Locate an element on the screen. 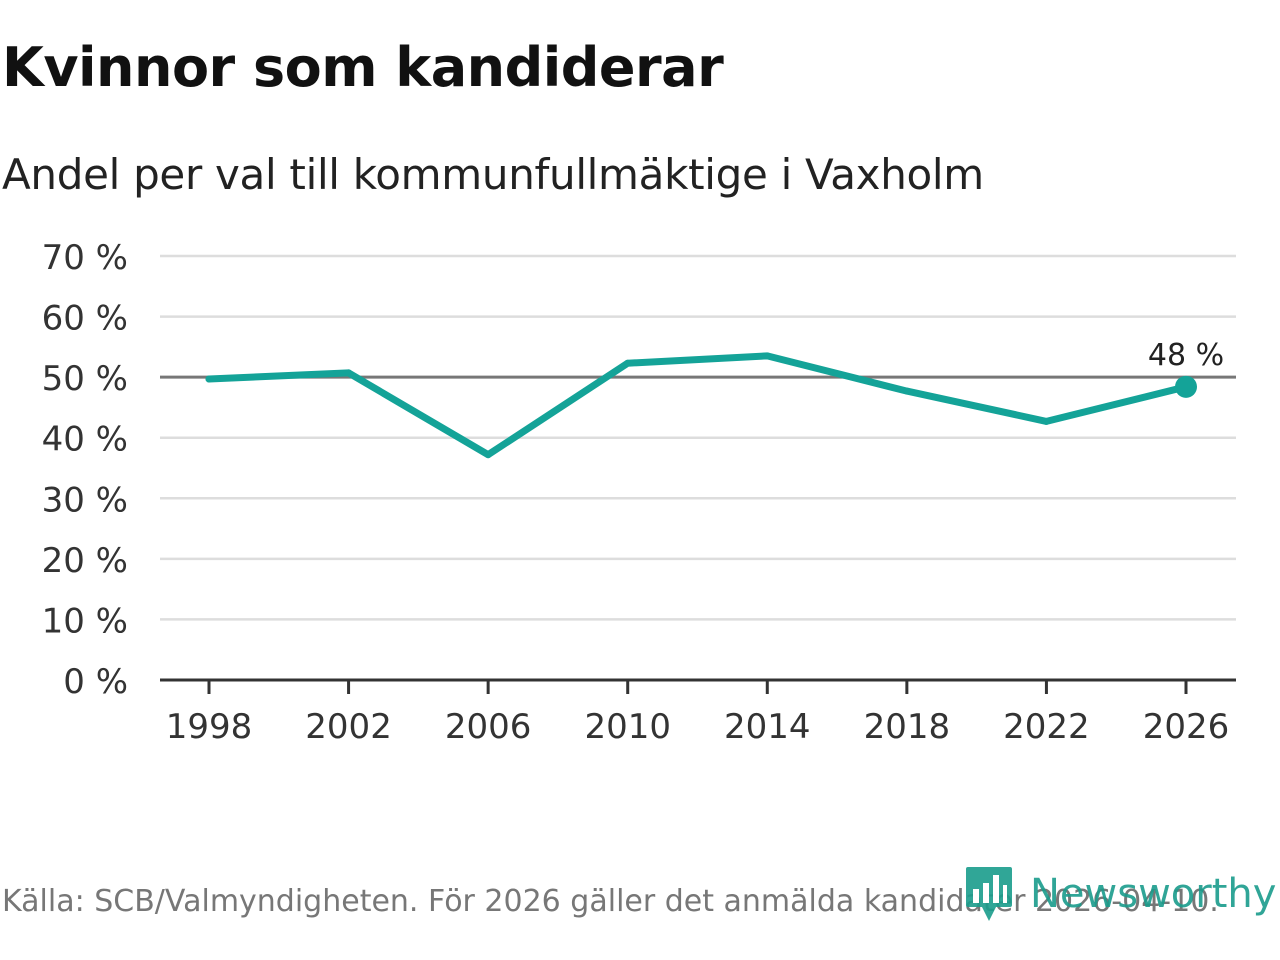 Image resolution: width=1280 pixels, height=960 pixels. brand-name: Newsworthy is located at coordinates (1153, 894).